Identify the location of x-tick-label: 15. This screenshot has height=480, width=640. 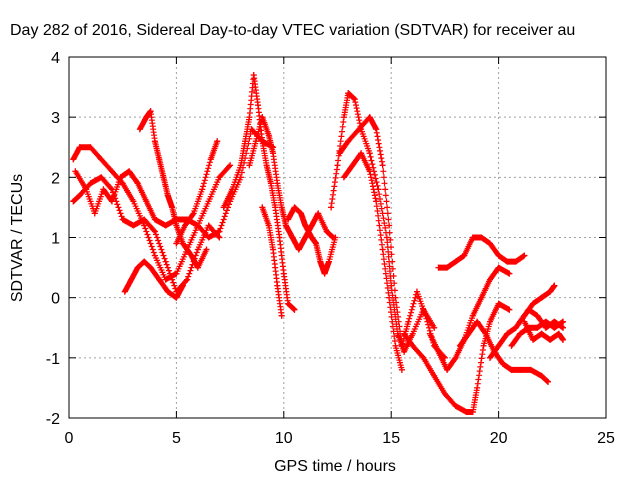
(391, 438).